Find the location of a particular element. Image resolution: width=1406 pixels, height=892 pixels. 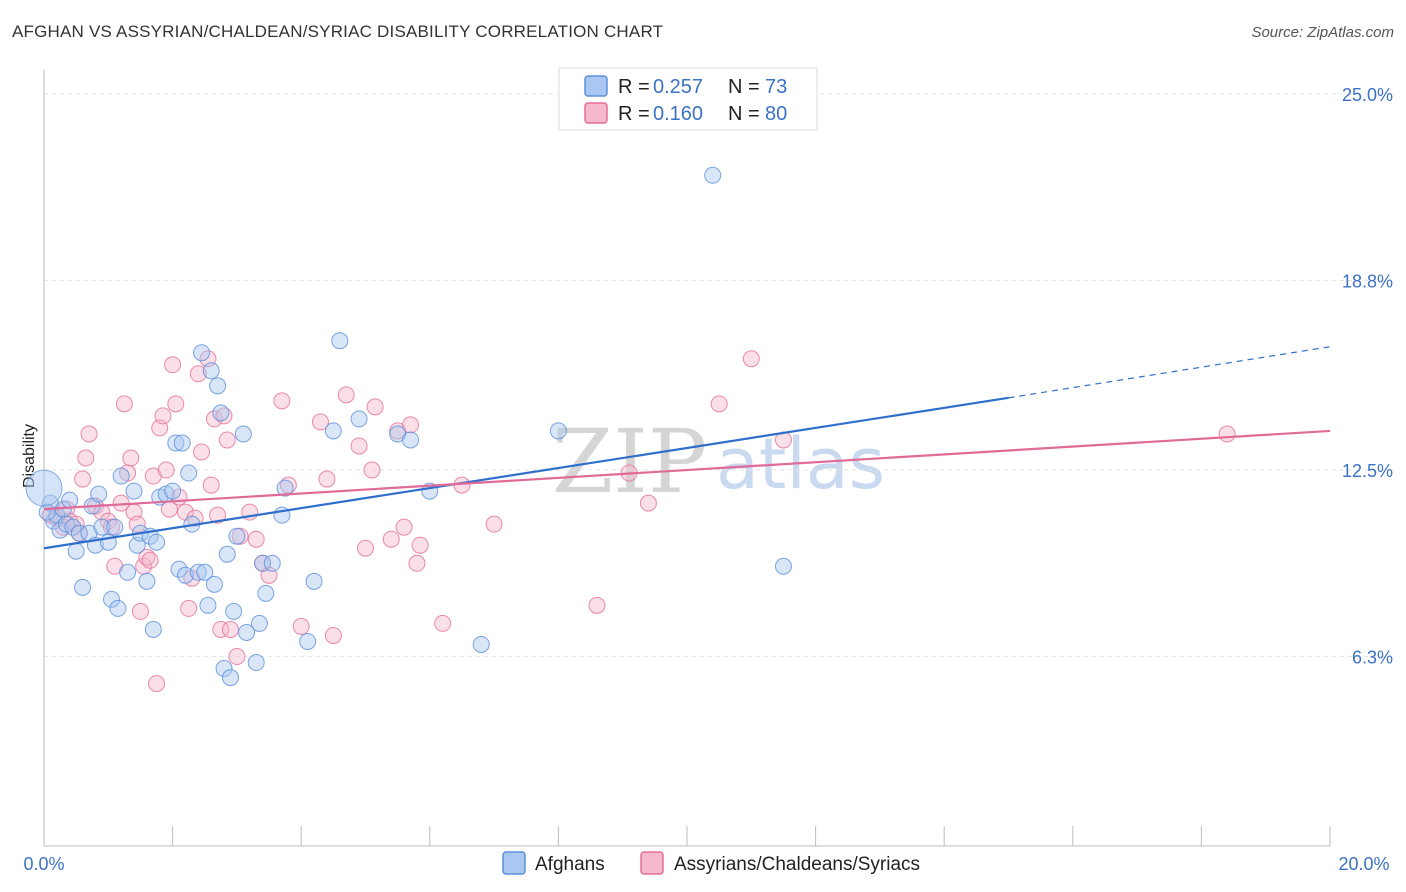

y-axis-title: Disability is located at coordinates (29, 456).